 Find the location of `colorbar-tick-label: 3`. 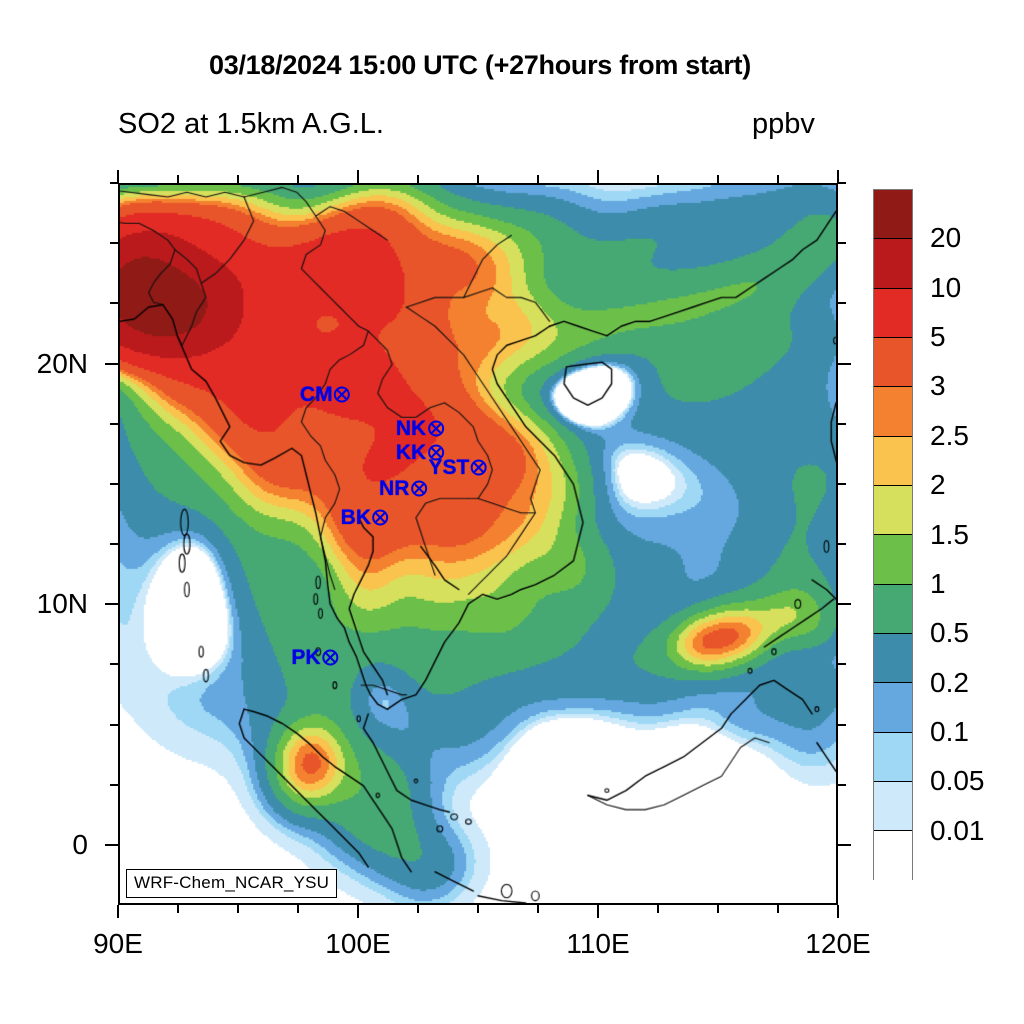

colorbar-tick-label: 3 is located at coordinates (938, 386).